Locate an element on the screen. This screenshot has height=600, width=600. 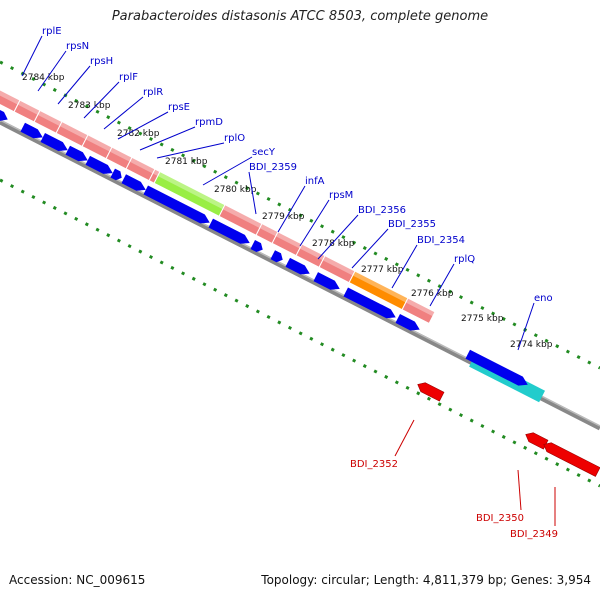
gene-label: rpsH is located at coordinates (101, 61).